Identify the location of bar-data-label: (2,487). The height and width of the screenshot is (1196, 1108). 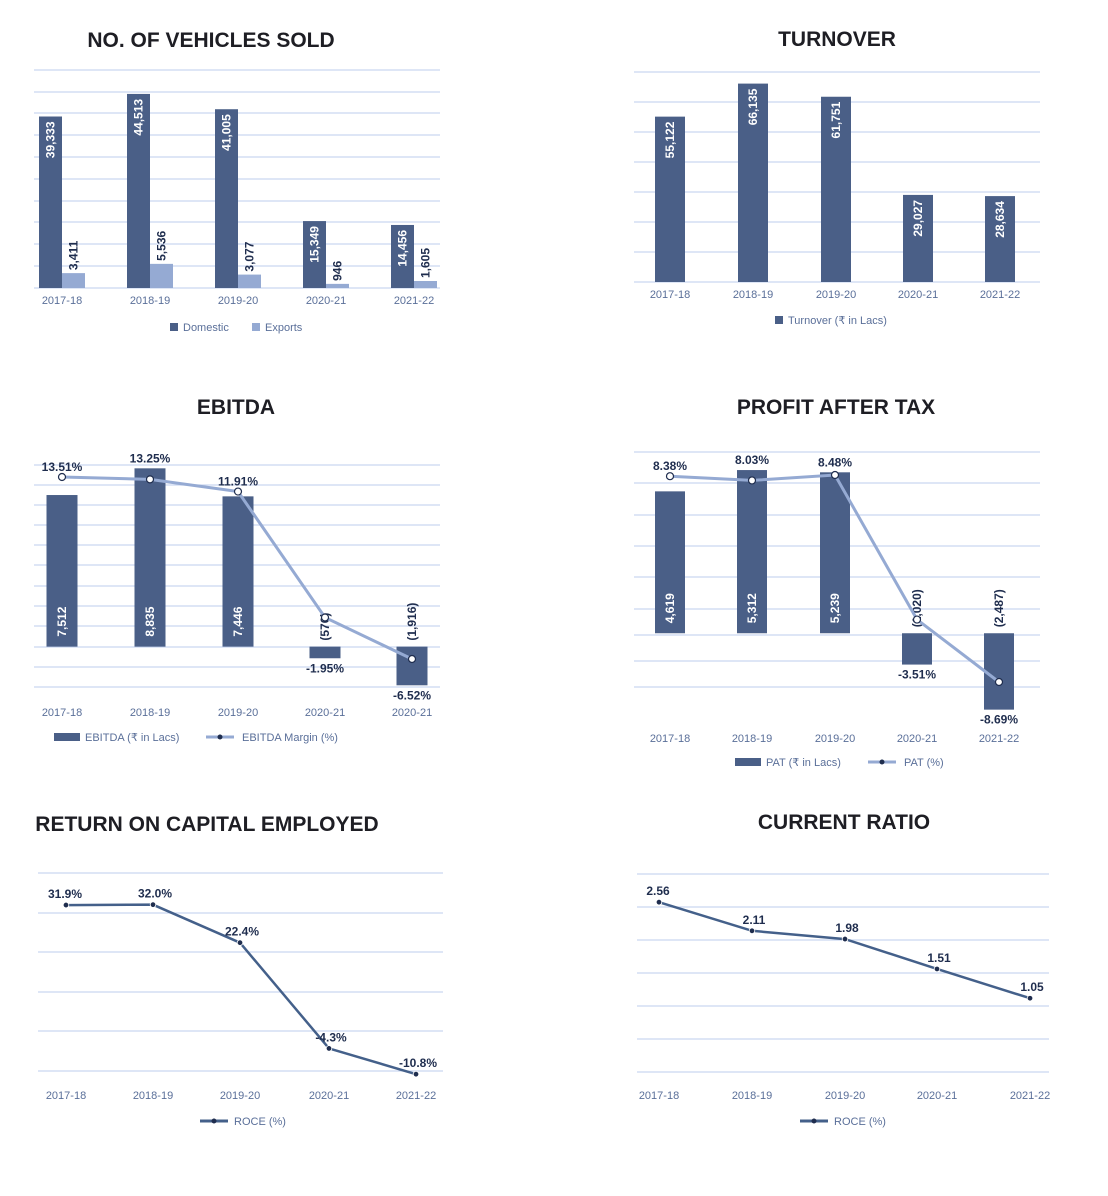
(999, 608).